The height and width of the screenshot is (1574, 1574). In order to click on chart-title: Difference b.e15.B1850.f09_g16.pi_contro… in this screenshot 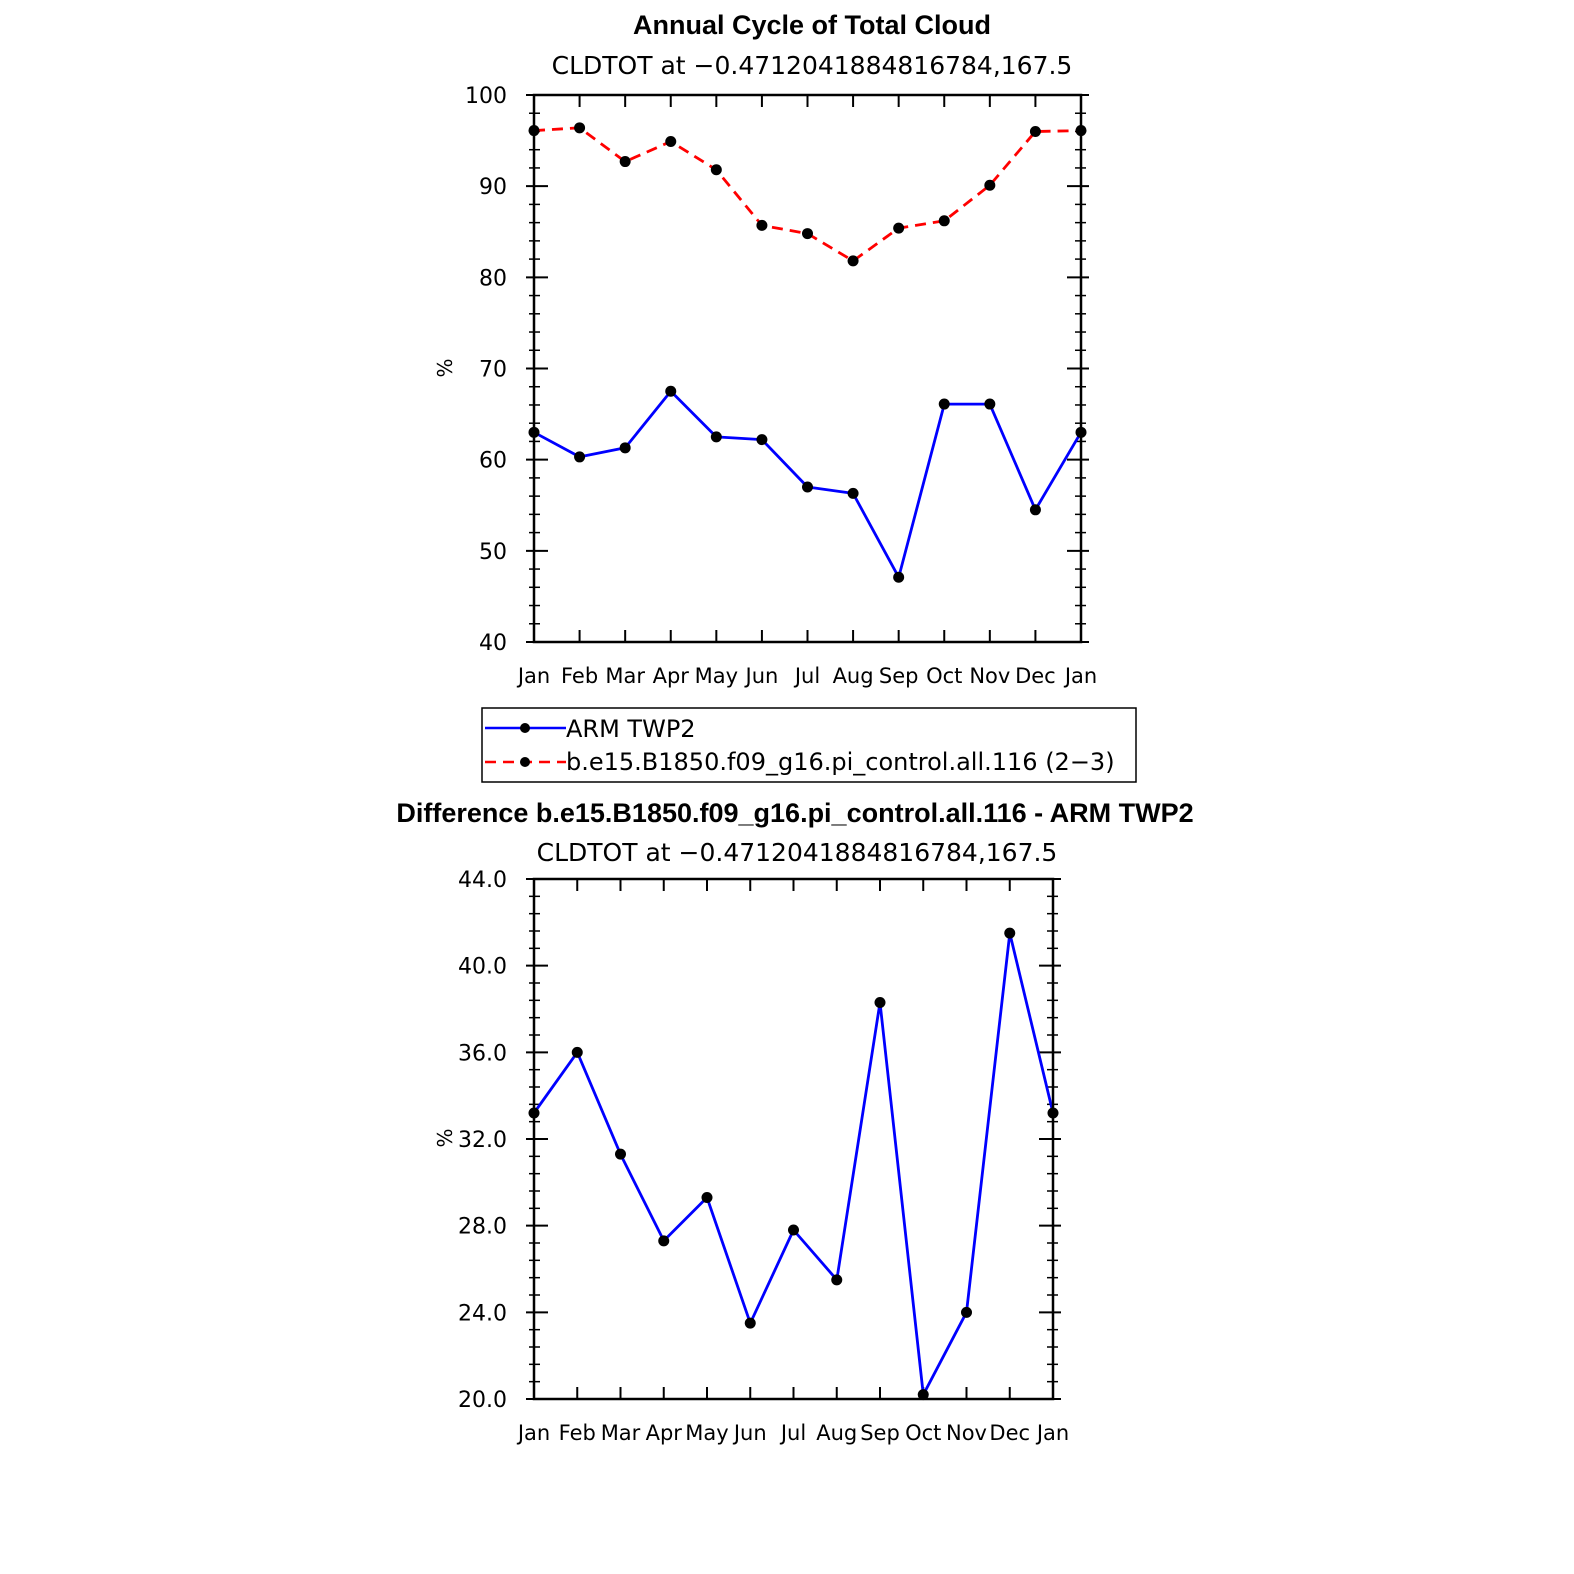, I will do `click(794, 813)`.